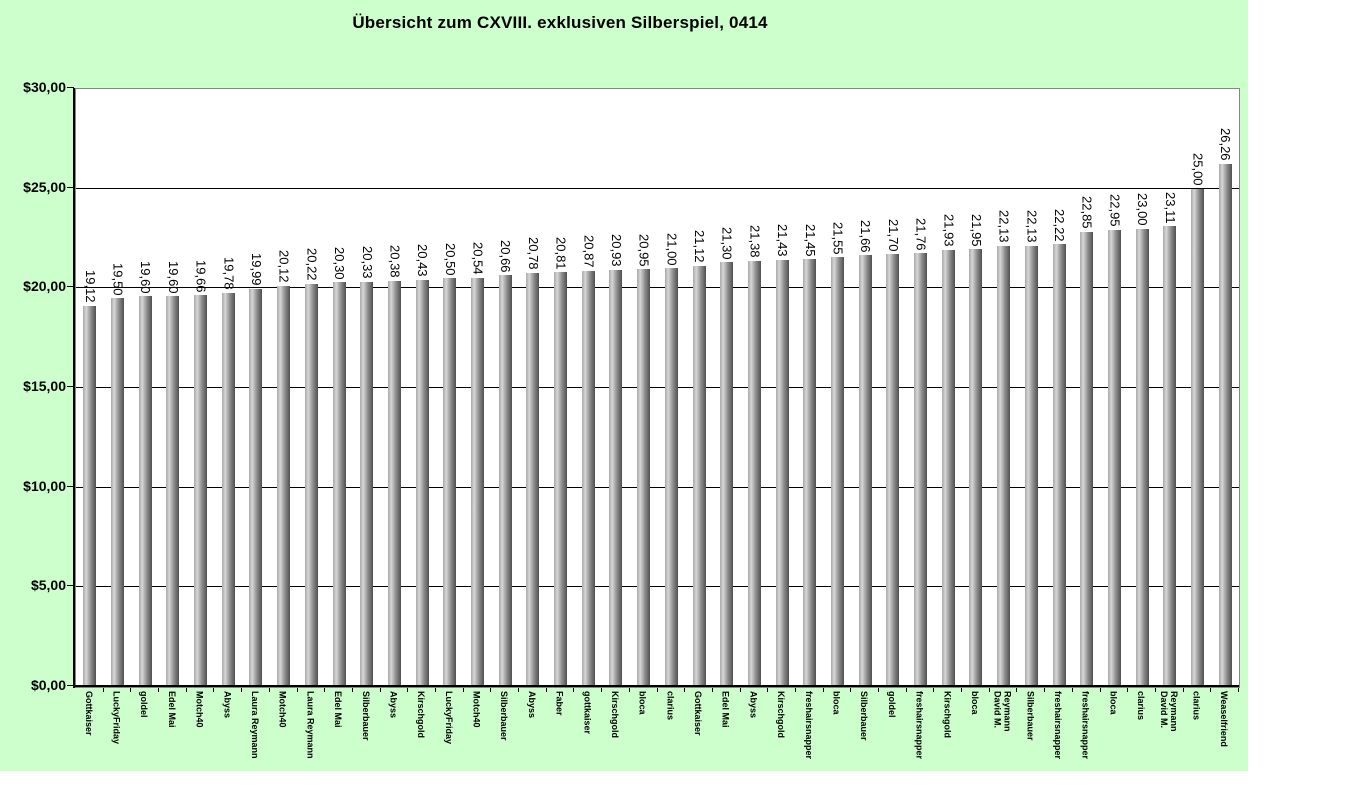 The width and height of the screenshot is (1358, 799). Describe the element at coordinates (1087, 212) in the screenshot. I see `bar-value-label: 22,85` at that location.